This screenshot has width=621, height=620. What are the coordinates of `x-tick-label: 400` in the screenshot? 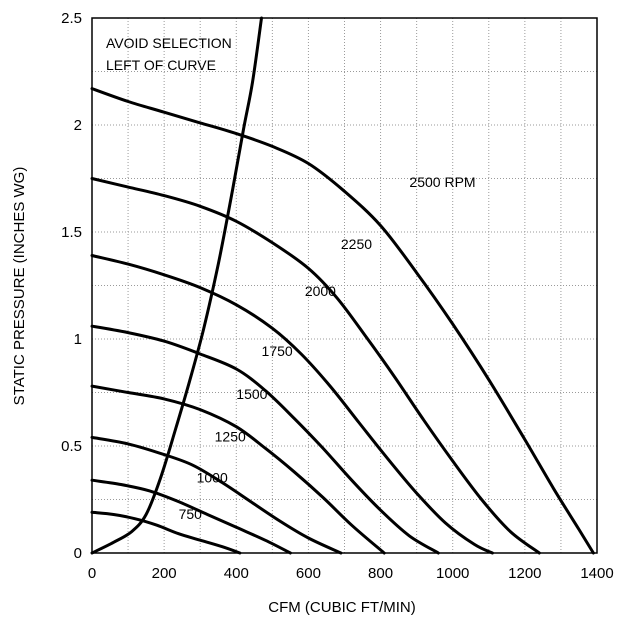 It's located at (236, 573).